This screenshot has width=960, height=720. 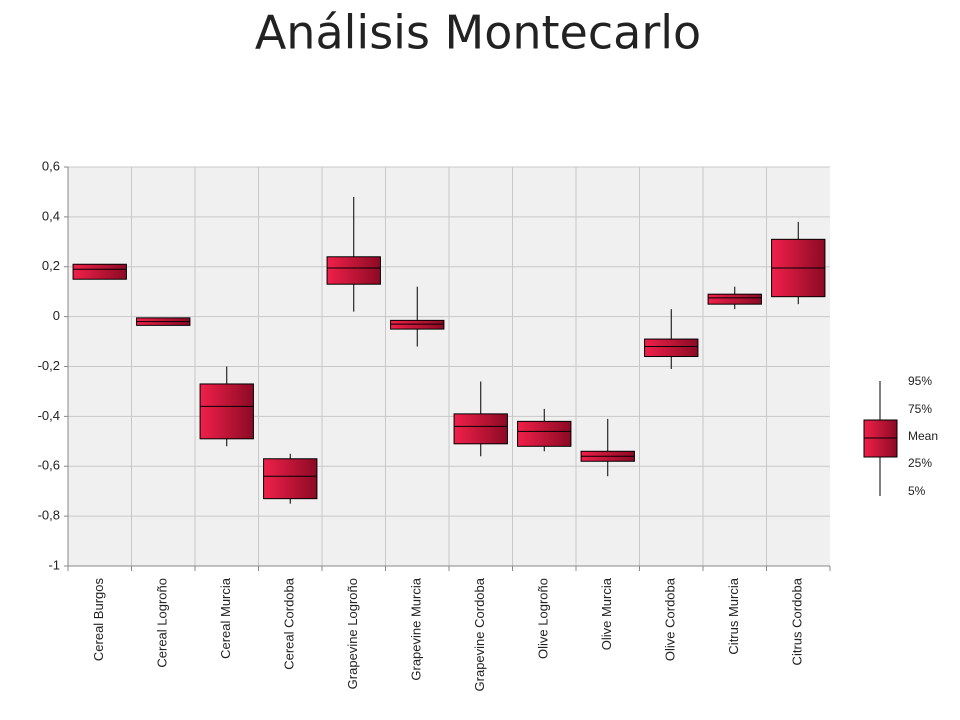 I want to click on x-tick-label: Citrus Murcia, so click(x=733, y=615).